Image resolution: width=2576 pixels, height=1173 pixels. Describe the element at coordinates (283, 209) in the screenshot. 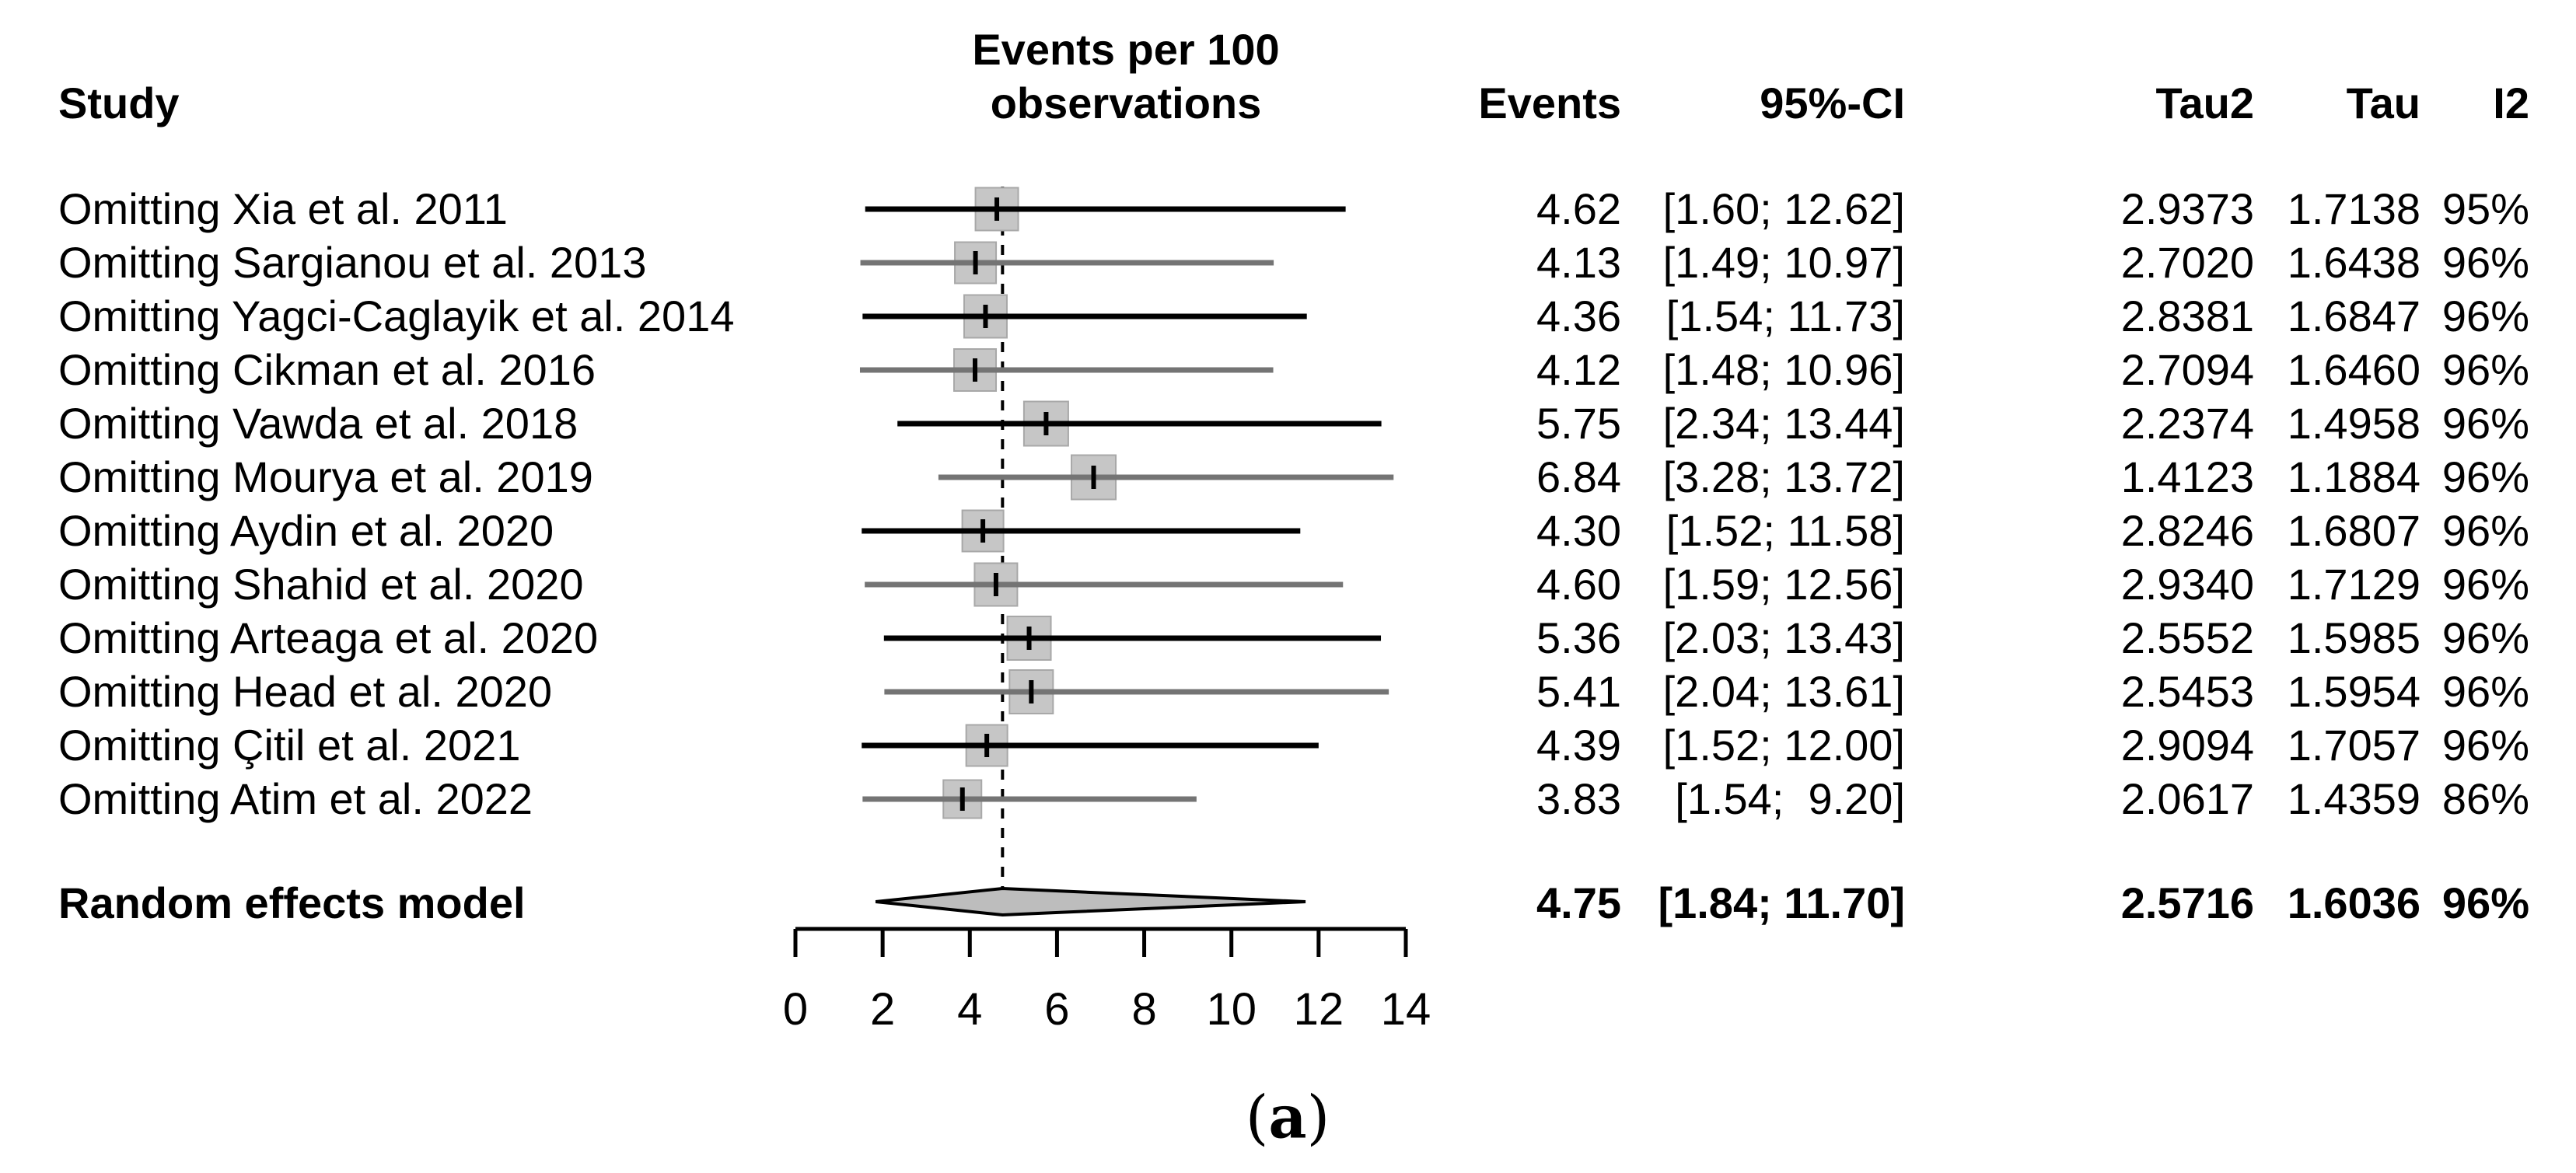

I see `row-study-label: Omitting Xia et al. 2011` at that location.